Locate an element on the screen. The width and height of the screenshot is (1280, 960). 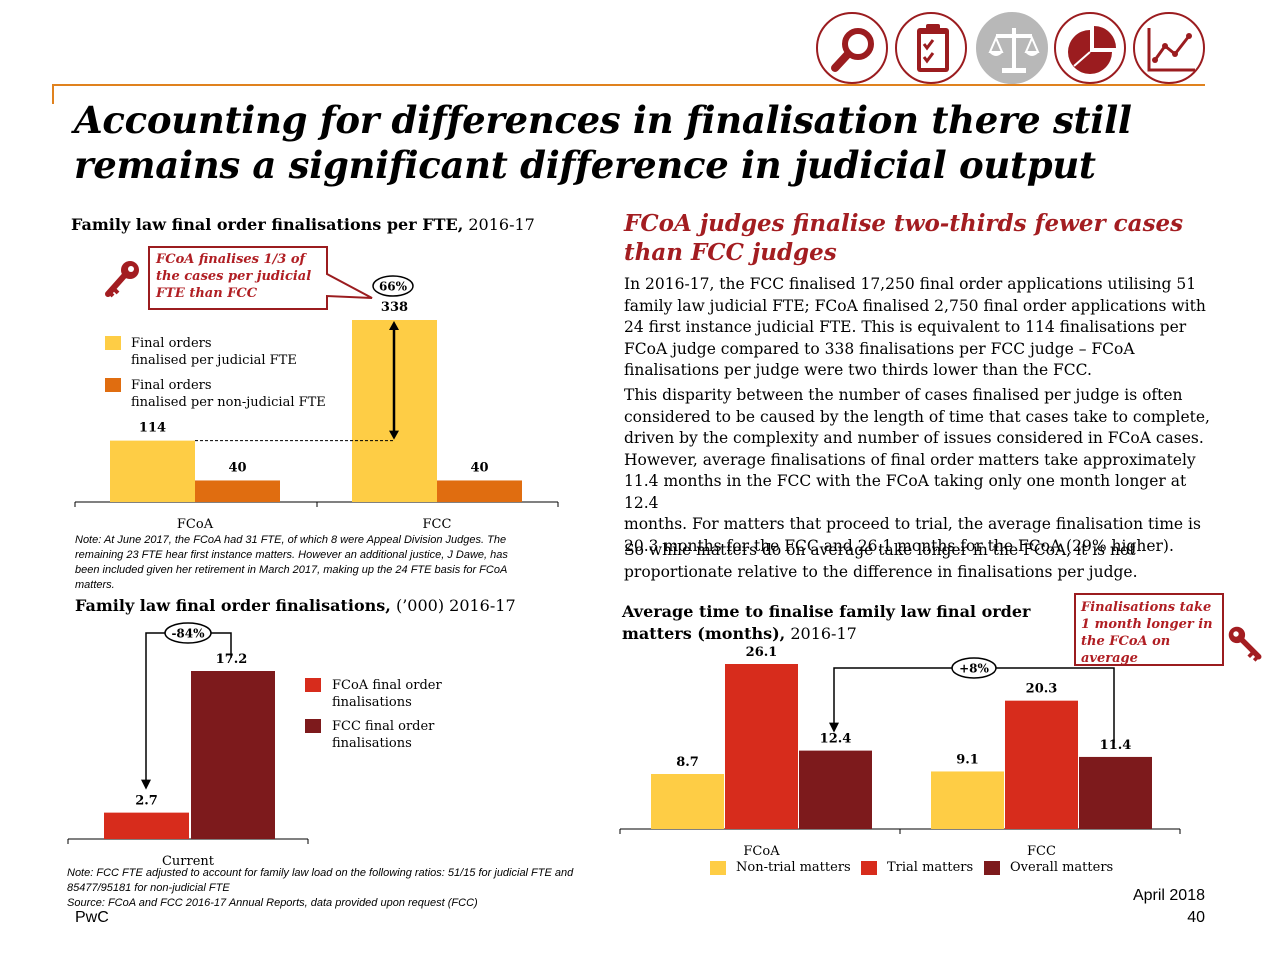
chart2-title-period: (’000) 2016-17 is located at coordinates (453, 605).